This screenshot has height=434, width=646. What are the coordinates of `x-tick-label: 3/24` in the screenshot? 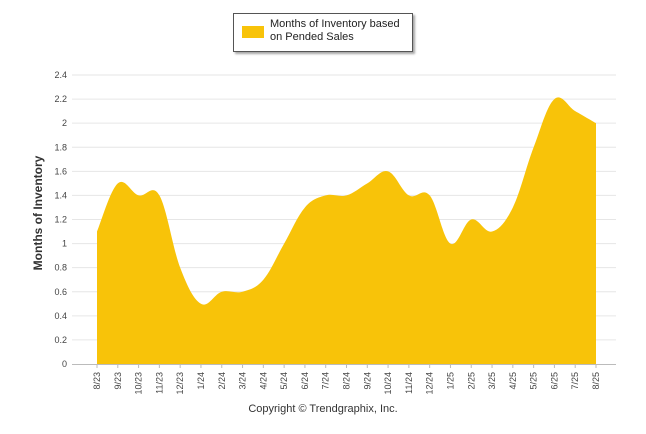 It's located at (243, 381).